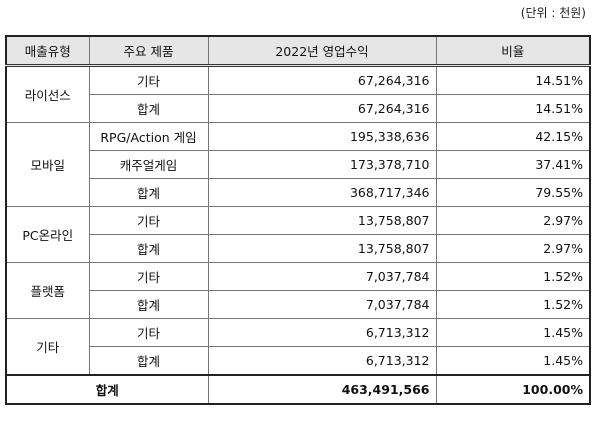  What do you see at coordinates (553, 13) in the screenshot?
I see `unit-label: (단위 : 천원)` at bounding box center [553, 13].